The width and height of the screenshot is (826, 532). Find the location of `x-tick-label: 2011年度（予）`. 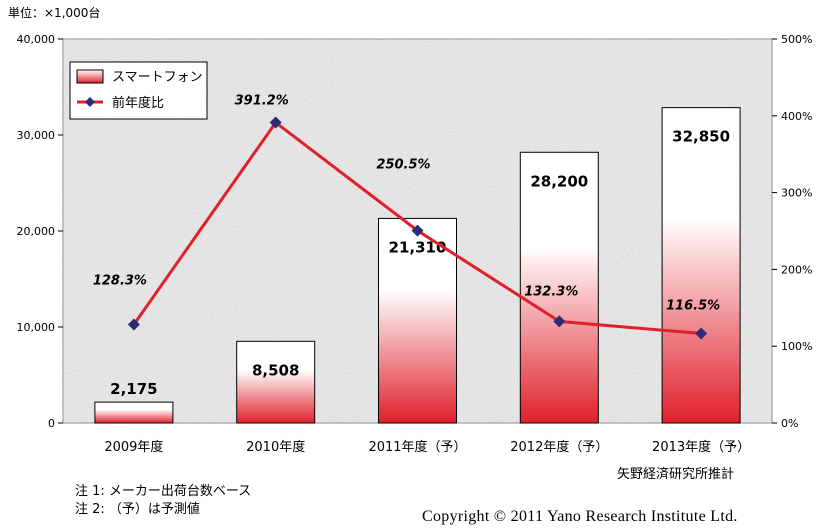

x-tick-label: 2011年度（予） is located at coordinates (417, 447).